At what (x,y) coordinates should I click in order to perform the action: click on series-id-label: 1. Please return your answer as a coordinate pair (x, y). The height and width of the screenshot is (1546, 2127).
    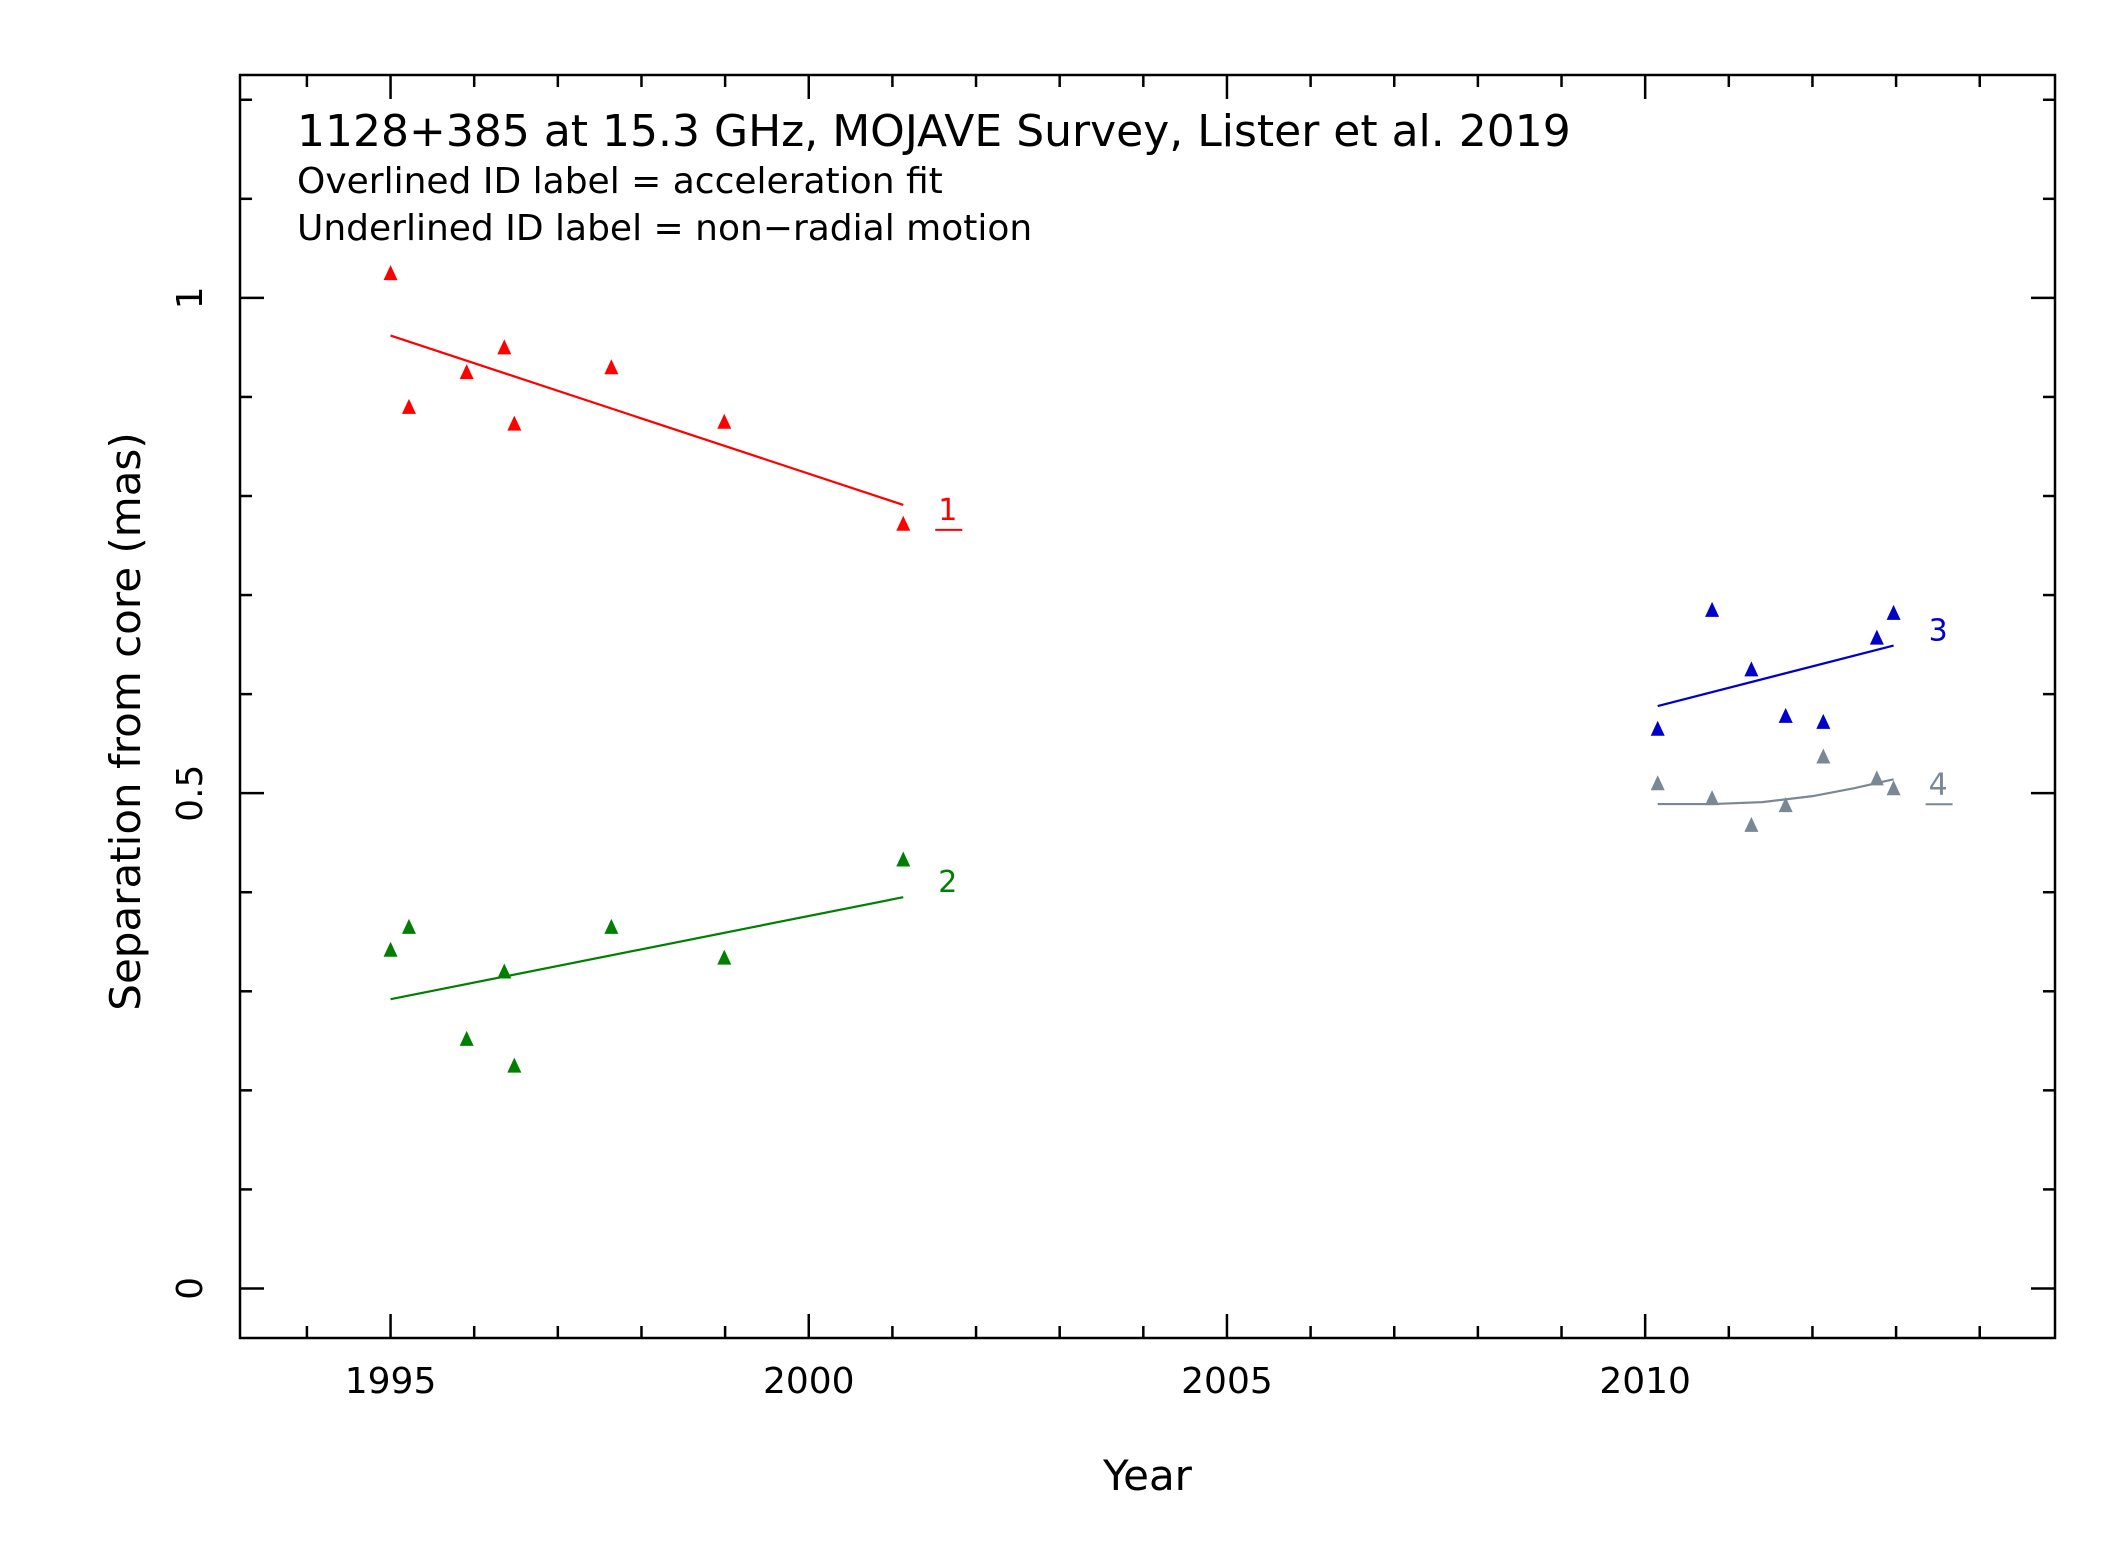
    Looking at the image, I should click on (947, 510).